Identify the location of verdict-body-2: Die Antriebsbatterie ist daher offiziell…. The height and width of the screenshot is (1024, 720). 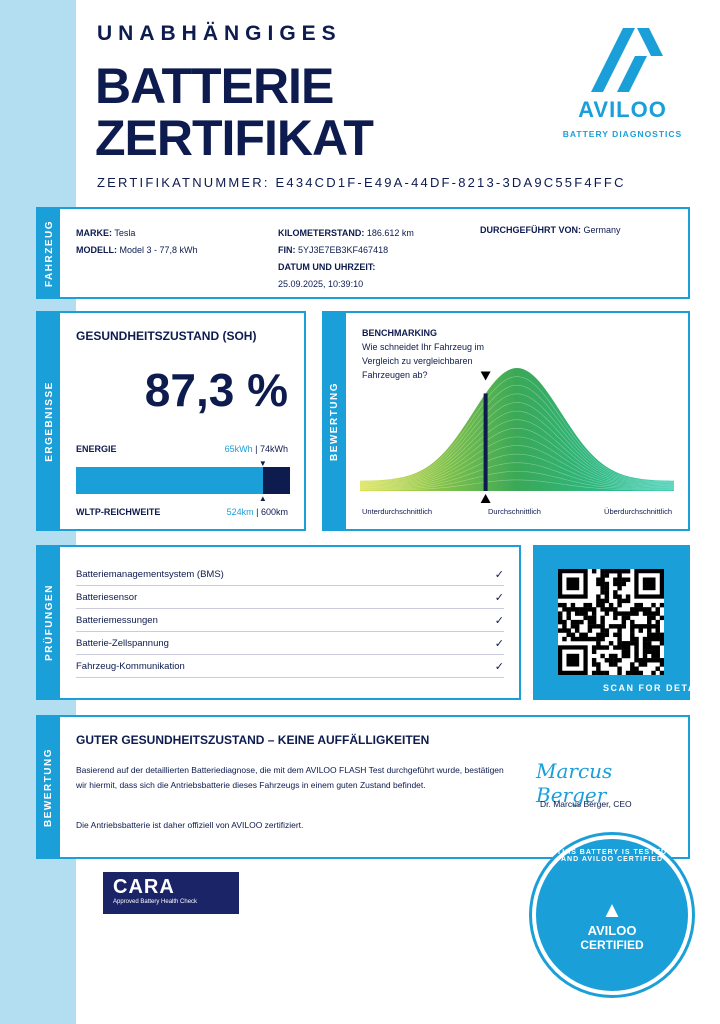
(190, 825).